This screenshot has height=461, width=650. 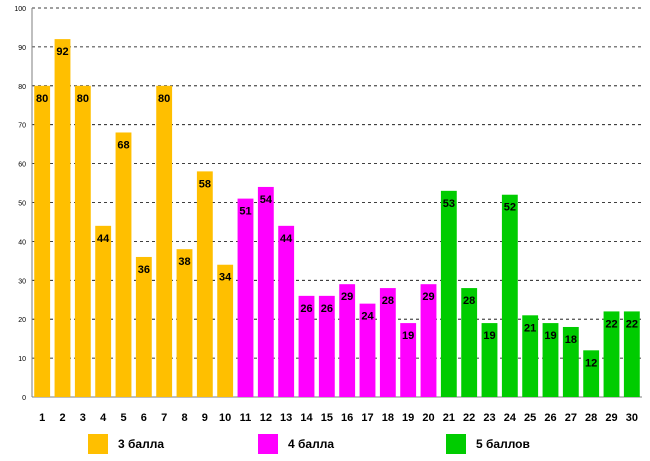 I want to click on x-tick-label: 30, so click(x=632, y=418).